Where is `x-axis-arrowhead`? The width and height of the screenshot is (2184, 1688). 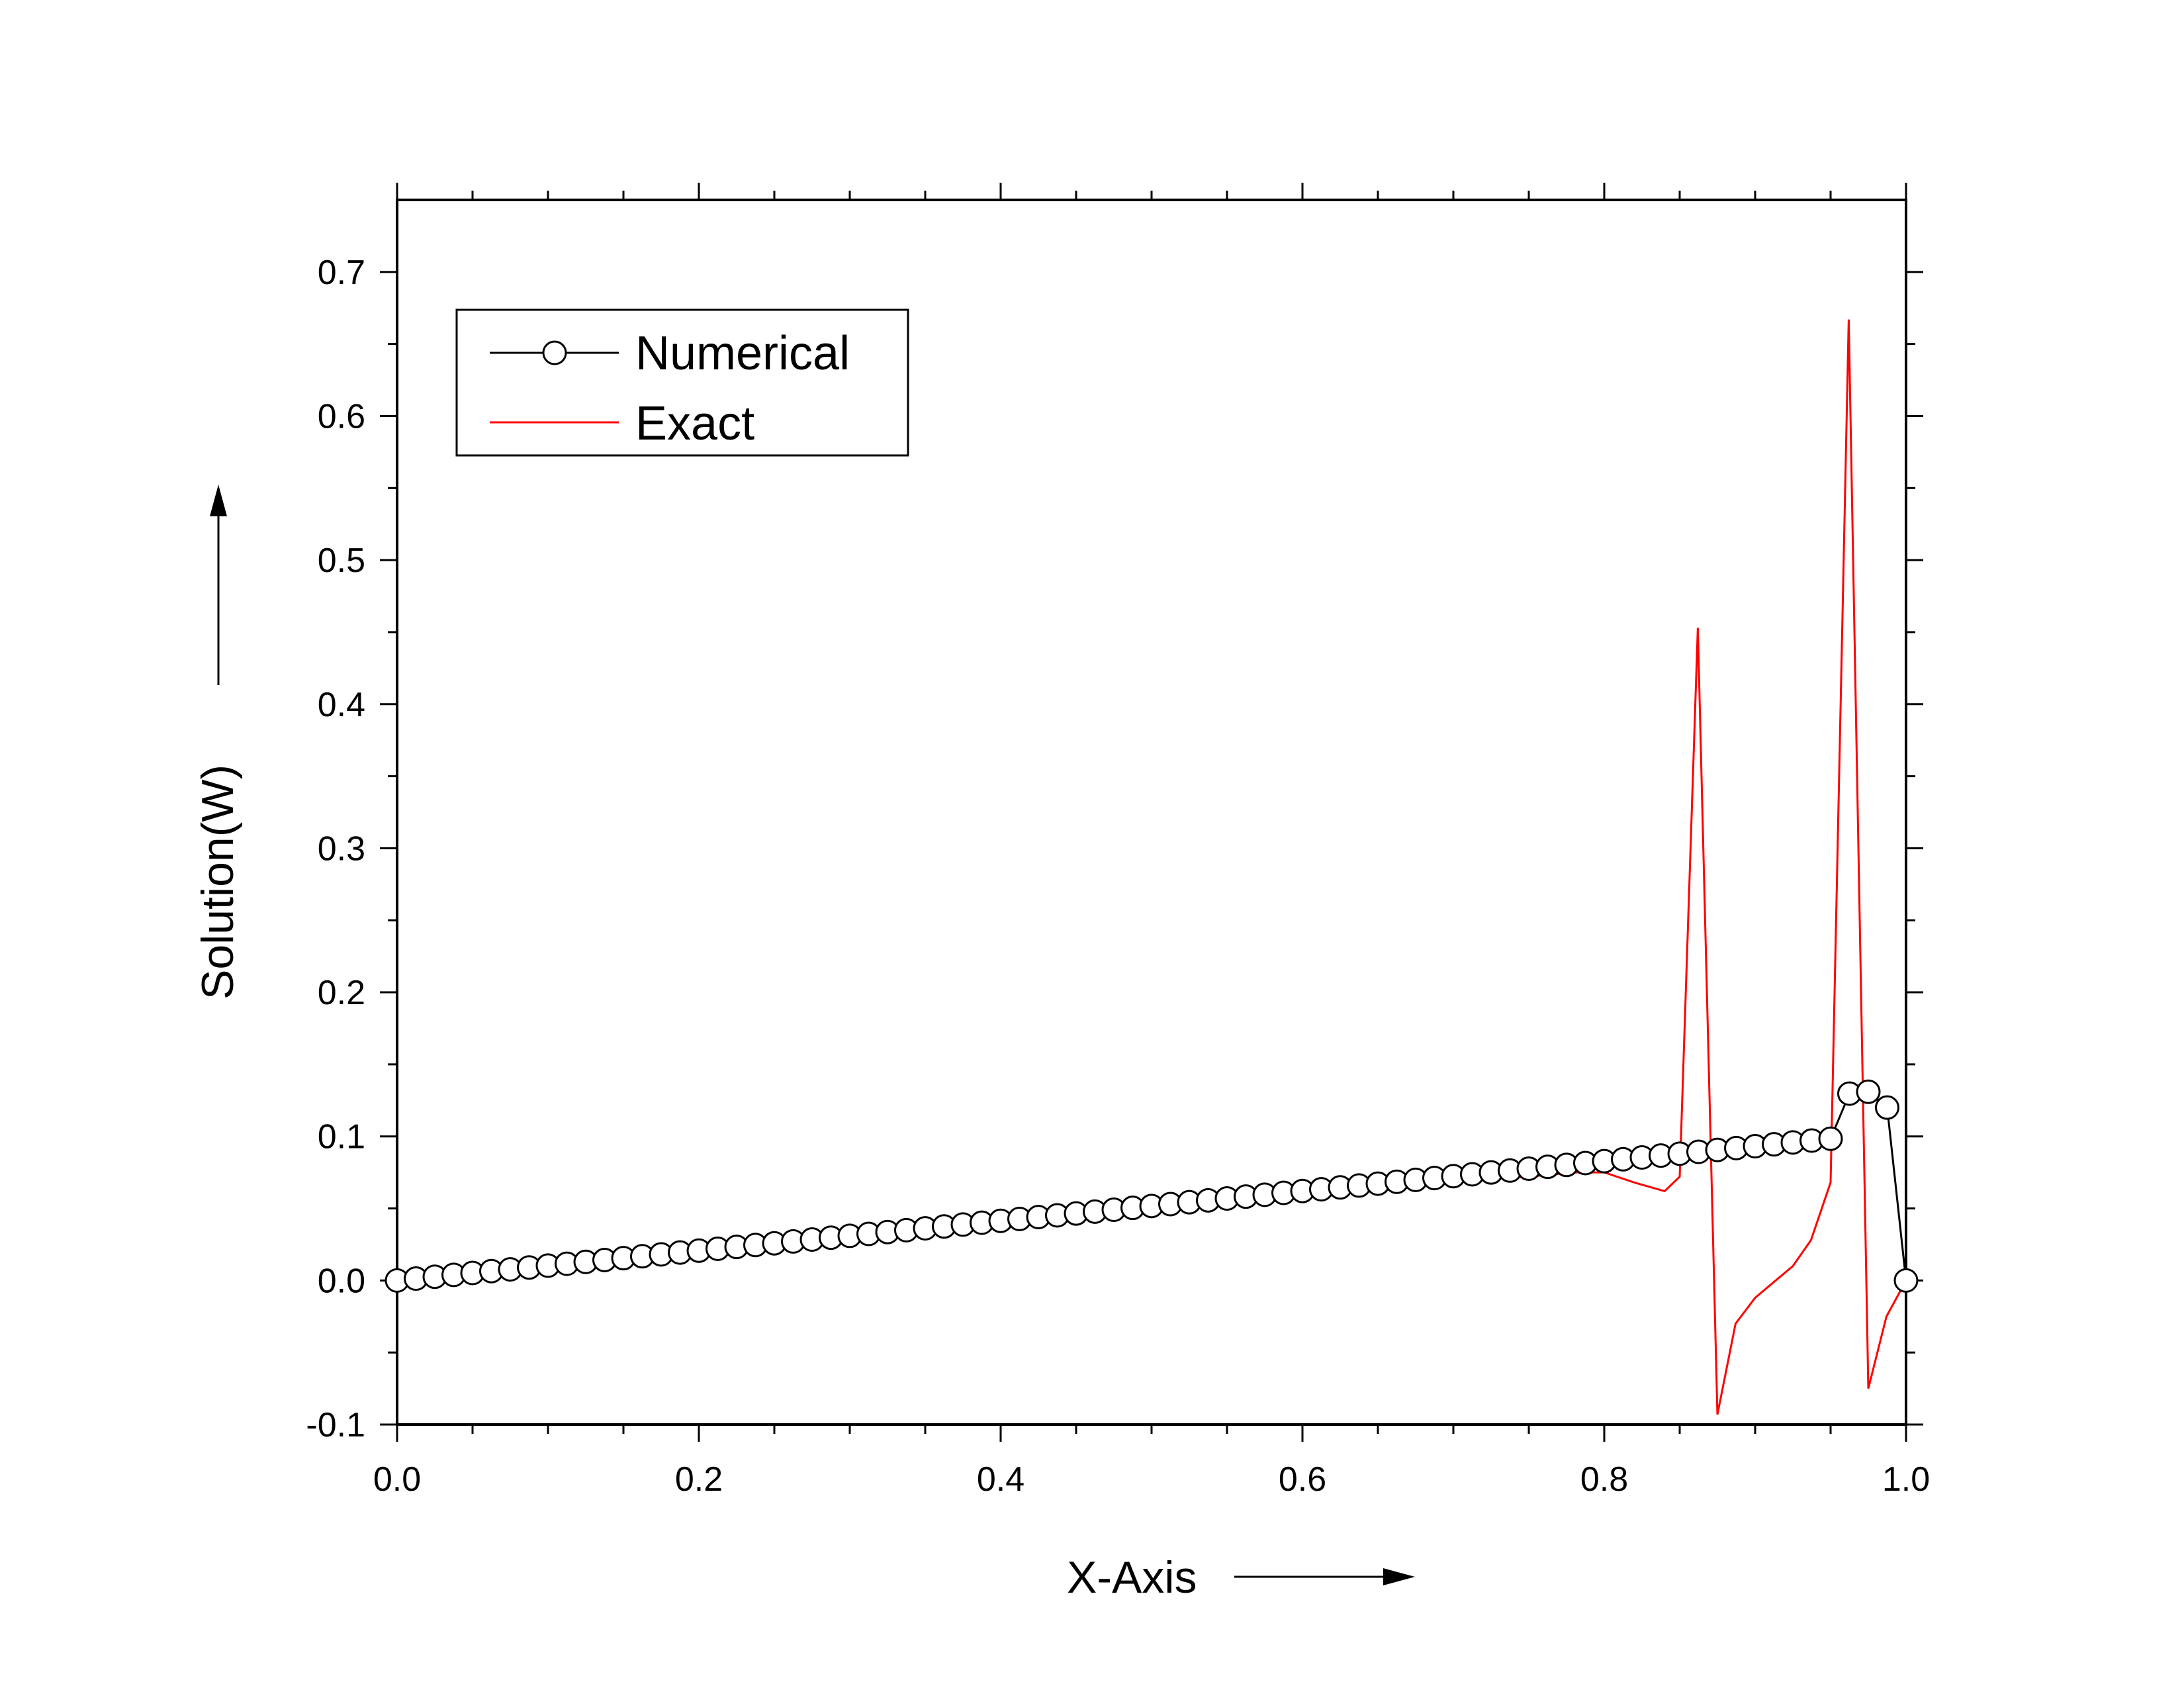
x-axis-arrowhead is located at coordinates (1399, 1576).